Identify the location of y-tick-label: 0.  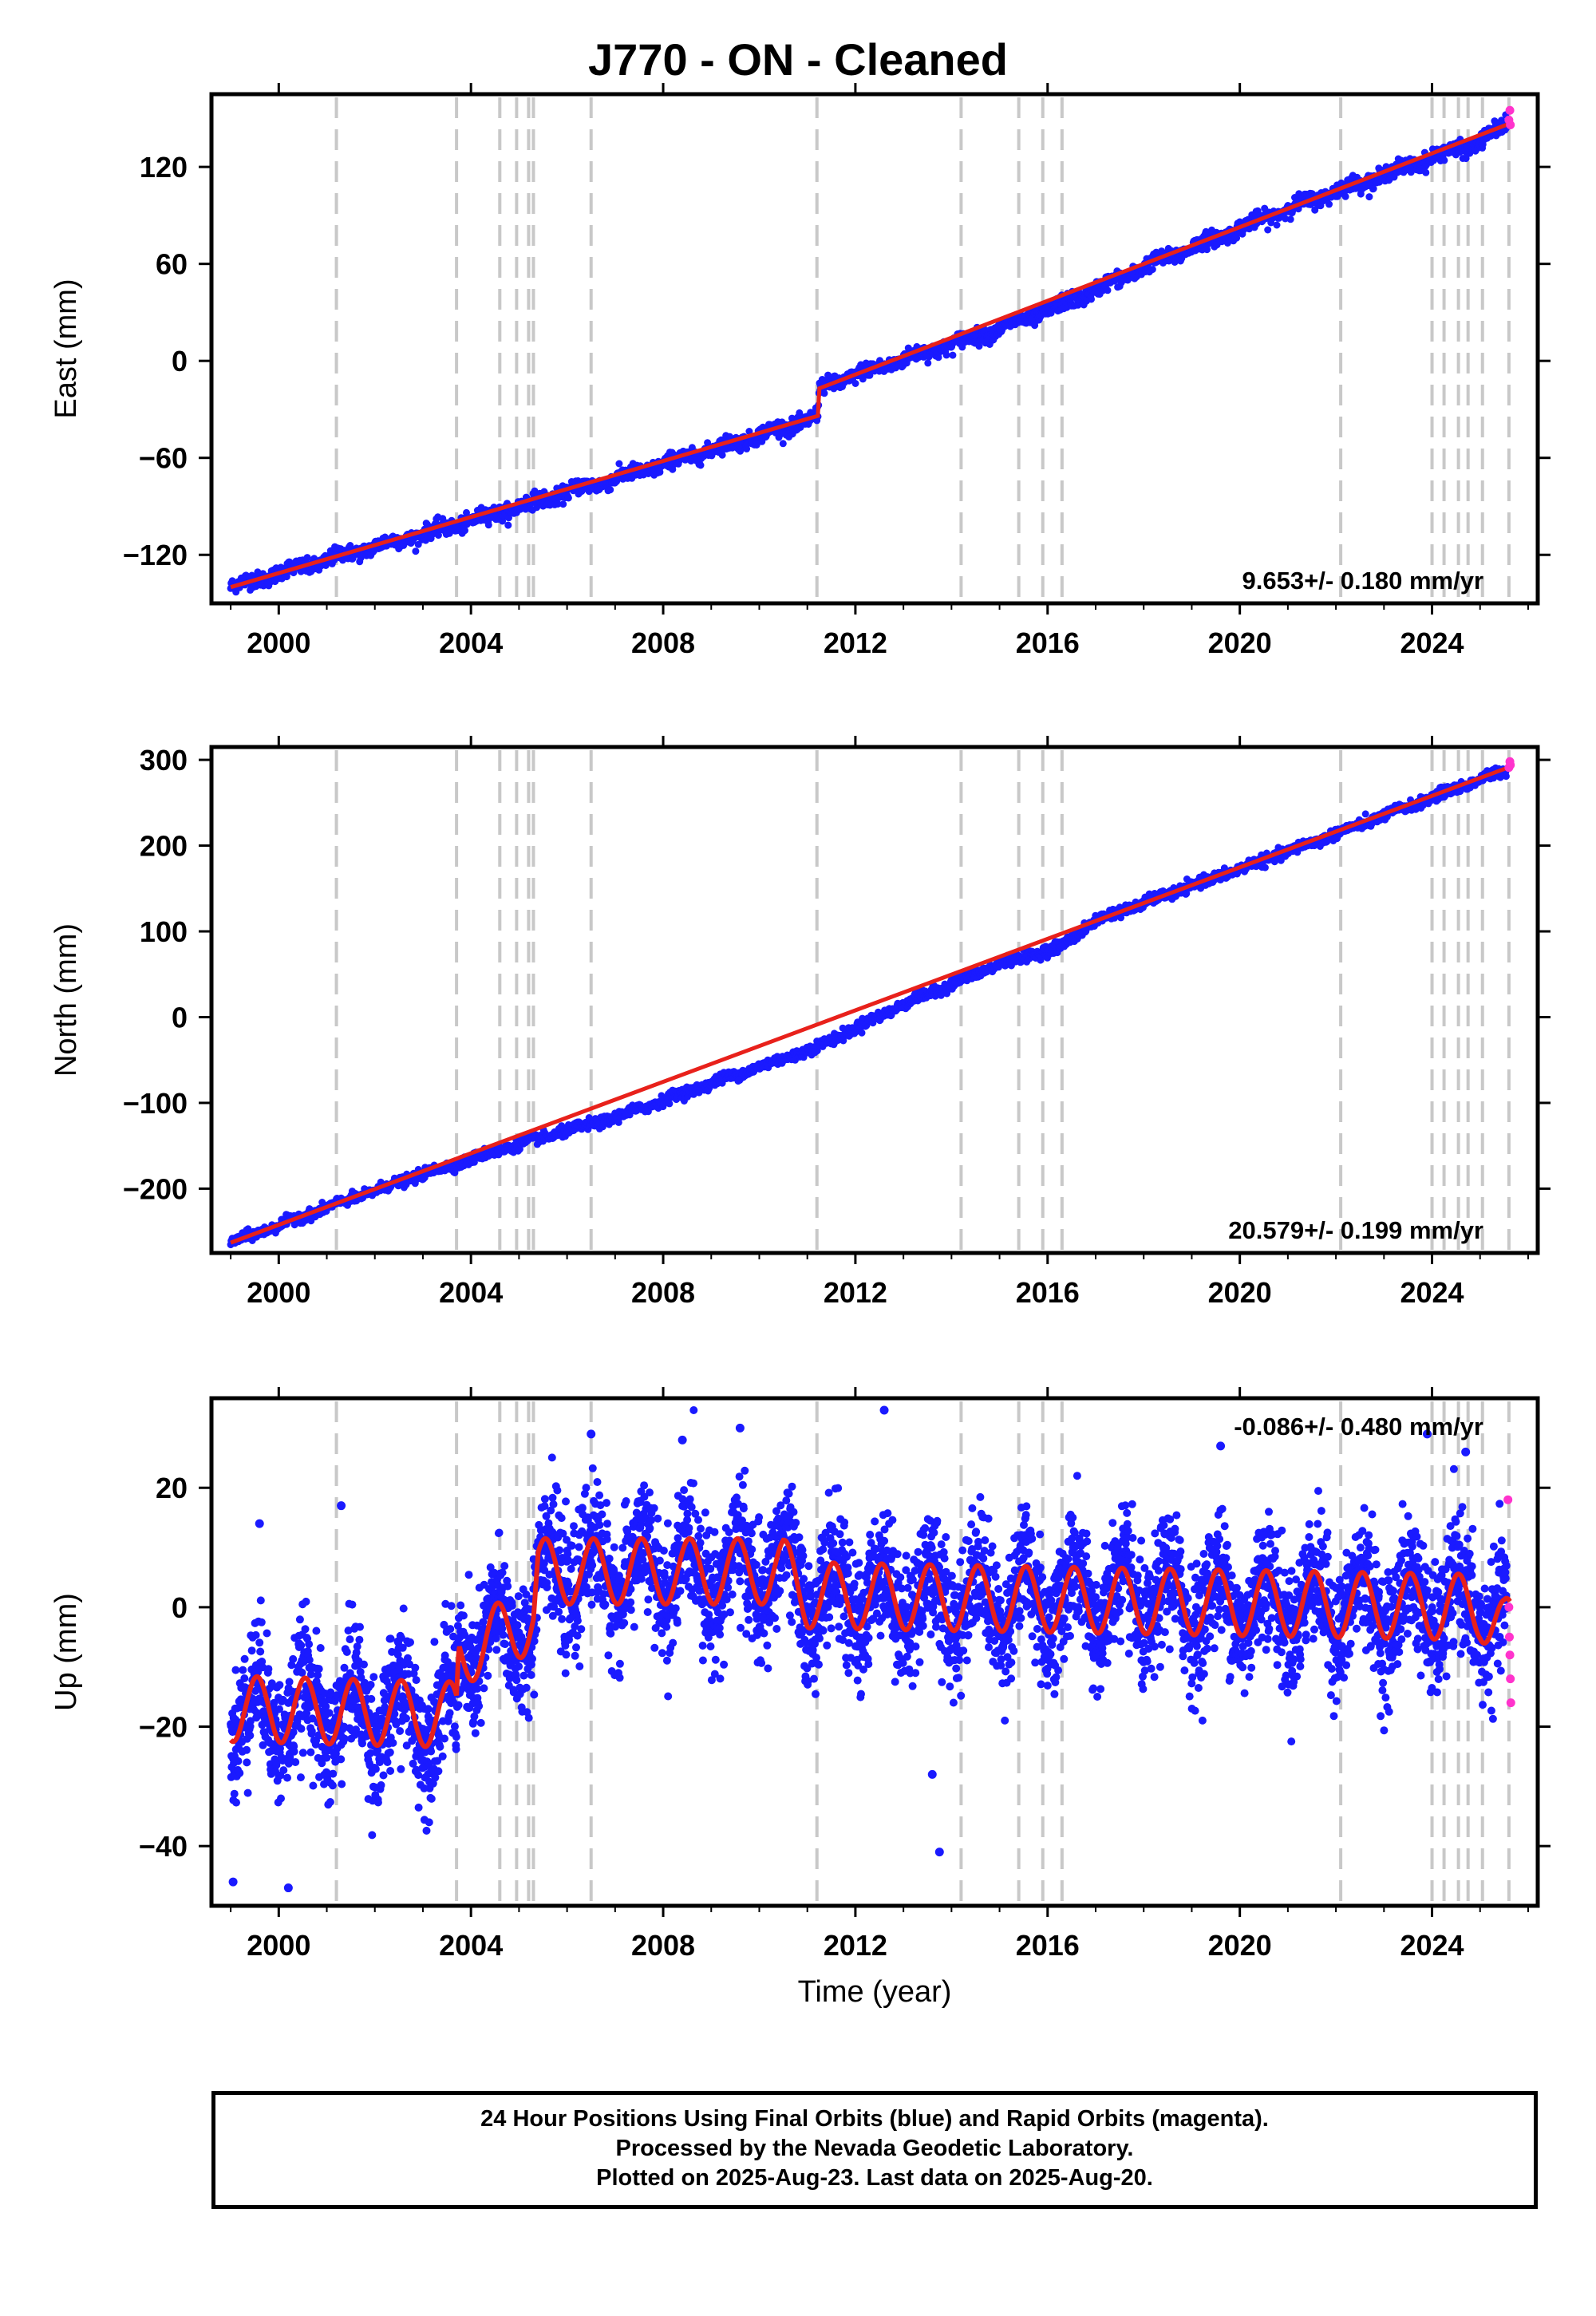
(180, 361).